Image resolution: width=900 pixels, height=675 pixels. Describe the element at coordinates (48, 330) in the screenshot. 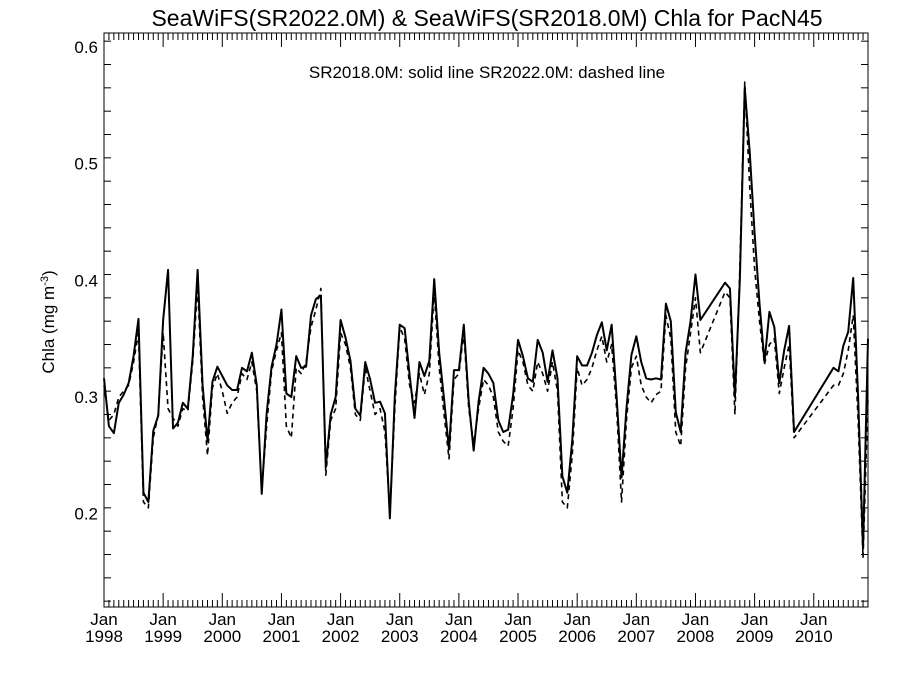

I see `y-axis-label-main: Chla (mg m` at that location.